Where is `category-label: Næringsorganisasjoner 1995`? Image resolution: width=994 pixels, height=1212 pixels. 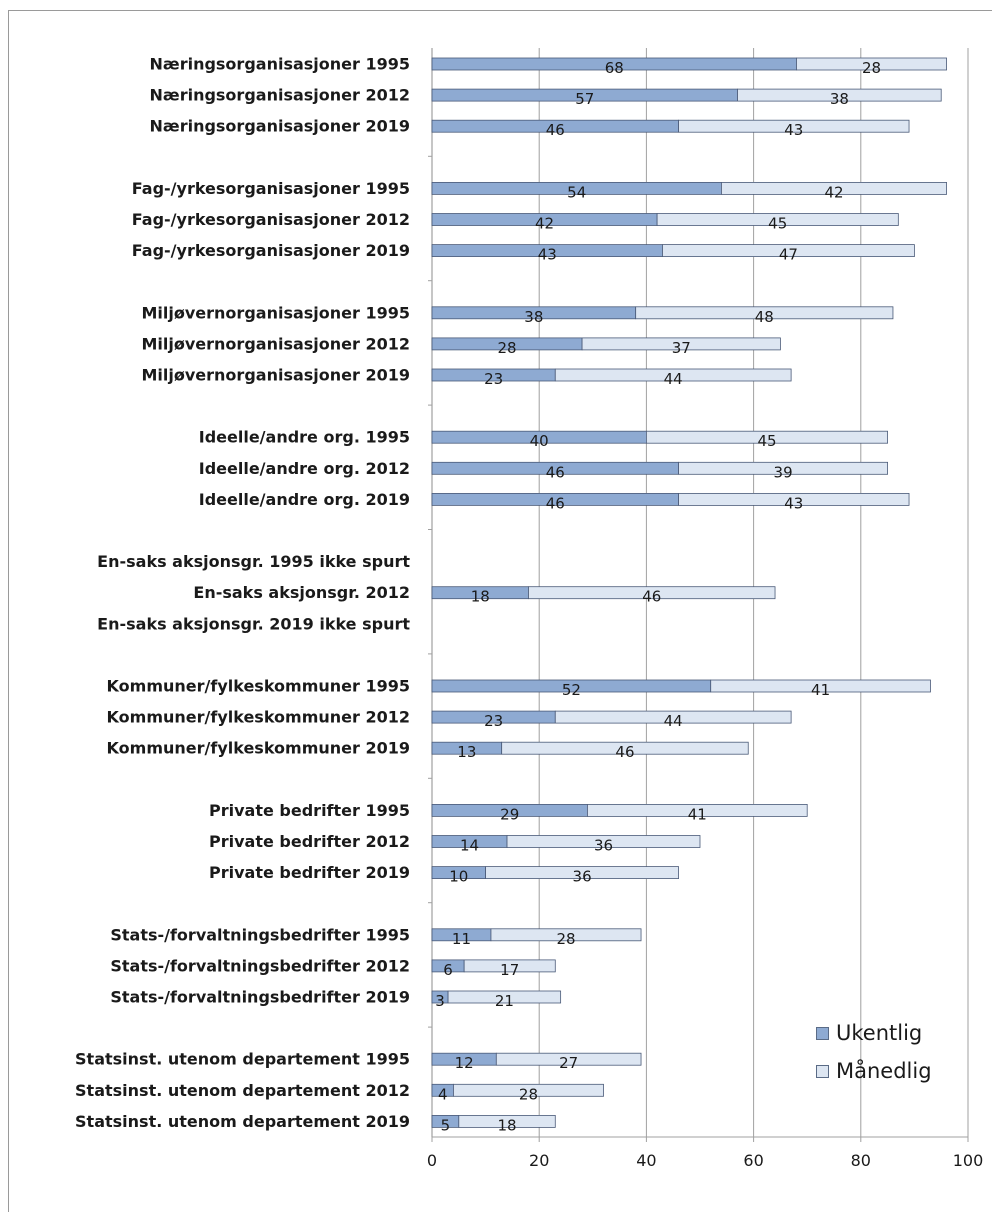 category-label: Næringsorganisasjoner 1995 is located at coordinates (280, 64).